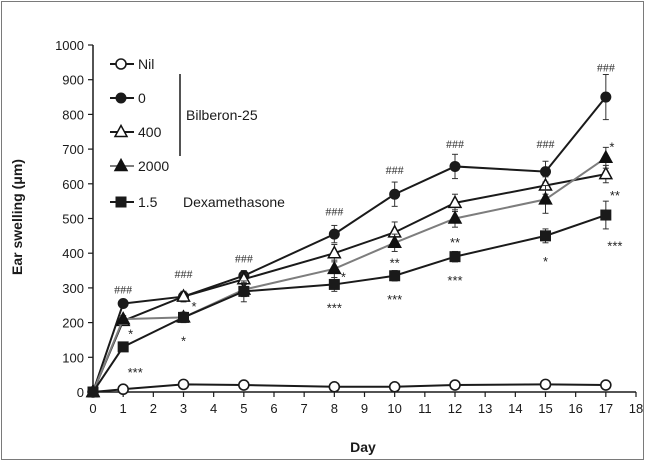 The width and height of the screenshot is (647, 463). I want to click on legend-label: 0, so click(142, 98).